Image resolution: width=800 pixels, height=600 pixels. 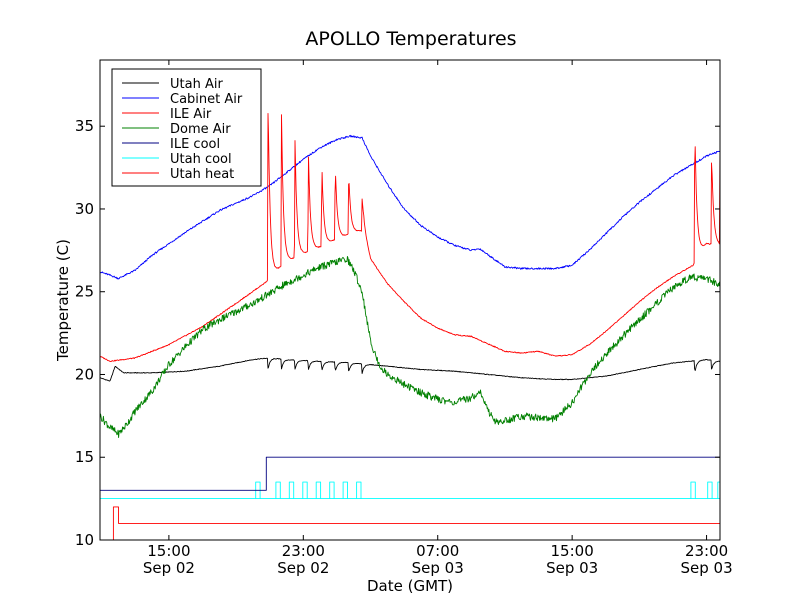 What do you see at coordinates (200, 129) in the screenshot?
I see `legend-label: Dome Air` at bounding box center [200, 129].